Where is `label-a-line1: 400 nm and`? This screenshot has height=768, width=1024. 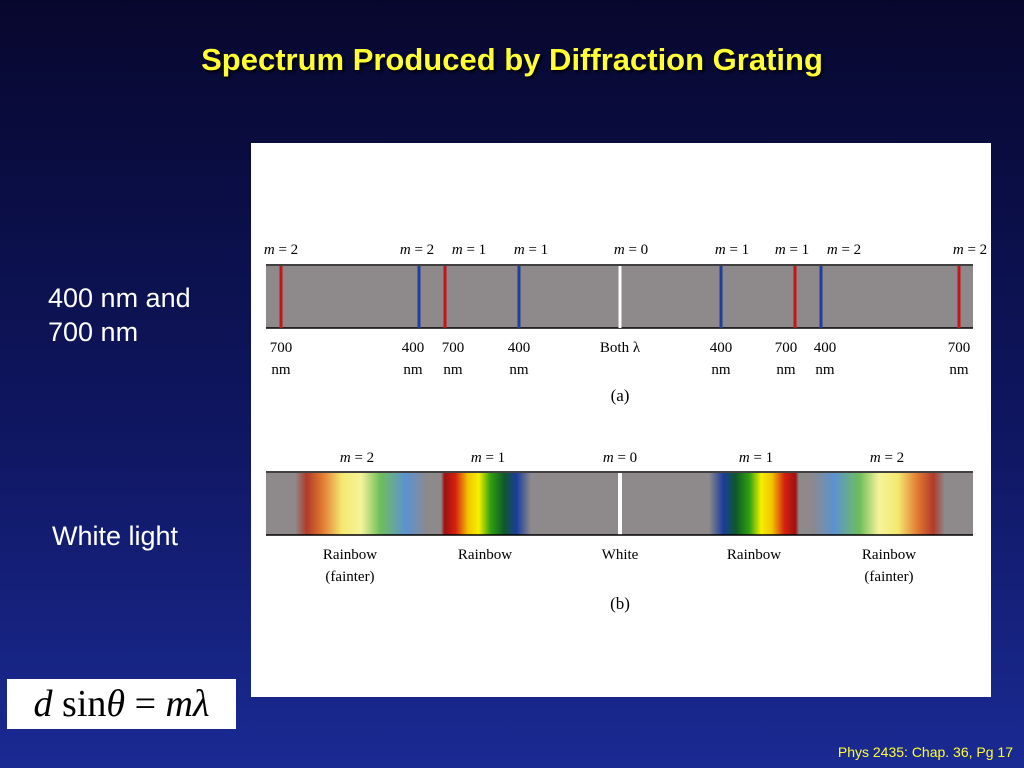
label-a-line1: 400 nm and is located at coordinates (119, 298).